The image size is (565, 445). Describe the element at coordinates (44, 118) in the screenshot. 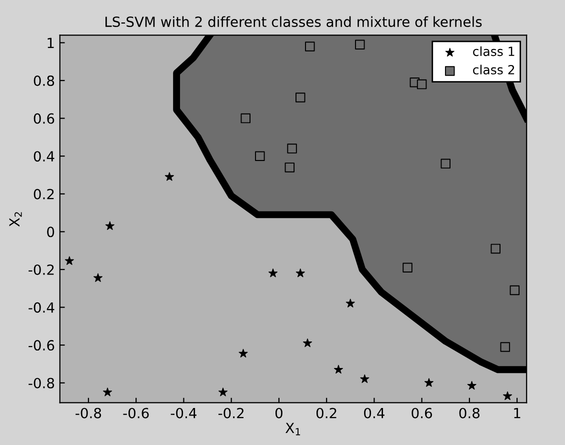

I see `y-tick-label: 0.6` at that location.